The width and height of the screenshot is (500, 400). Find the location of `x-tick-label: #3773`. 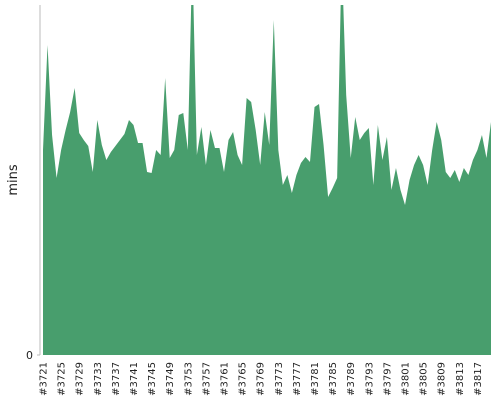

x-tick-label: #3773 is located at coordinates (279, 379).